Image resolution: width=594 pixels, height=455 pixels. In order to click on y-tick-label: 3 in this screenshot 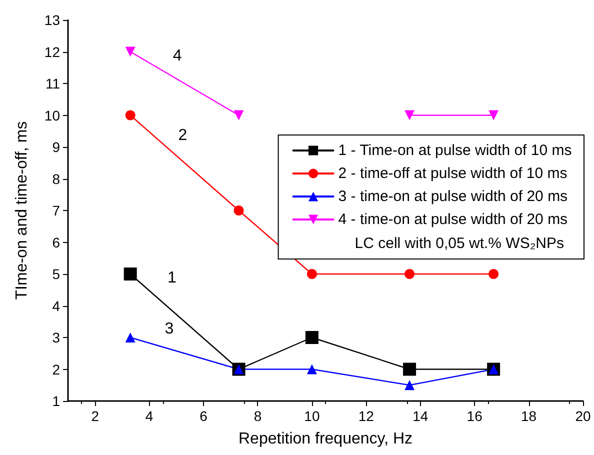, I will do `click(56, 338)`.